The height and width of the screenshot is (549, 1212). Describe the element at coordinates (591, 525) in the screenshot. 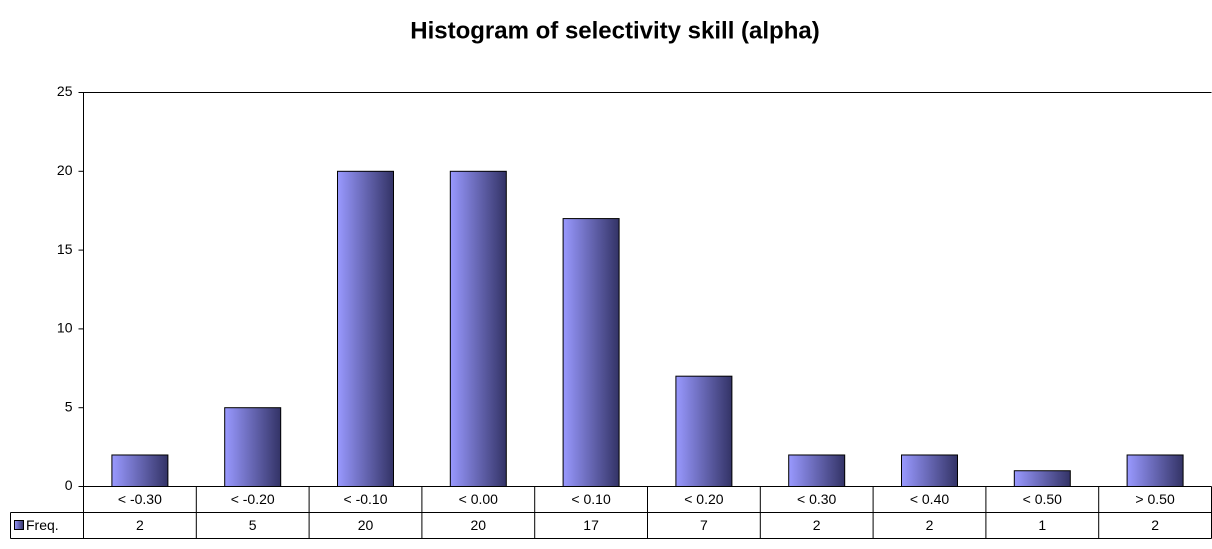

I see `table-value: 17` at that location.